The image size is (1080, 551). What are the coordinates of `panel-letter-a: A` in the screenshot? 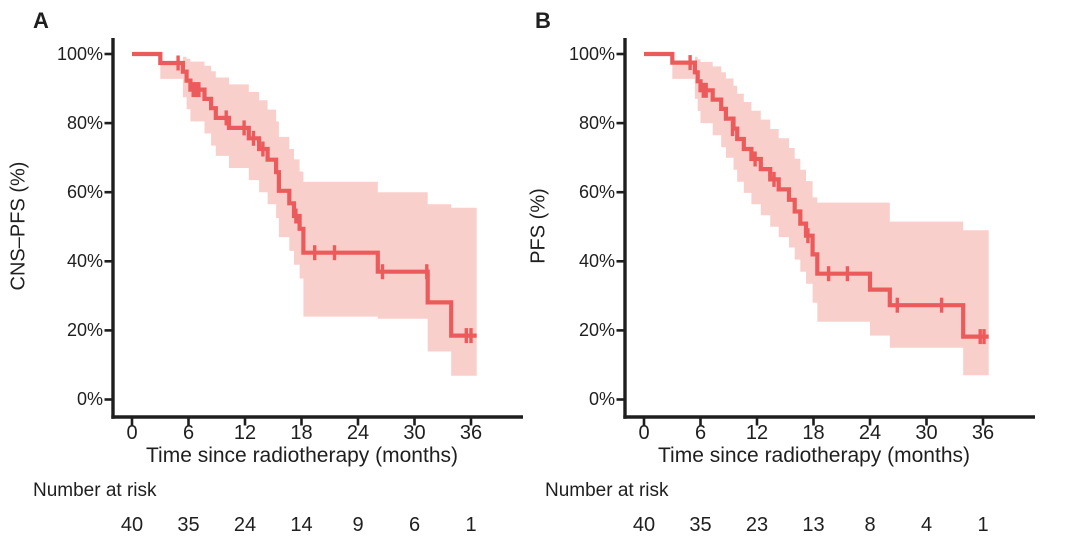 It's located at (41, 20).